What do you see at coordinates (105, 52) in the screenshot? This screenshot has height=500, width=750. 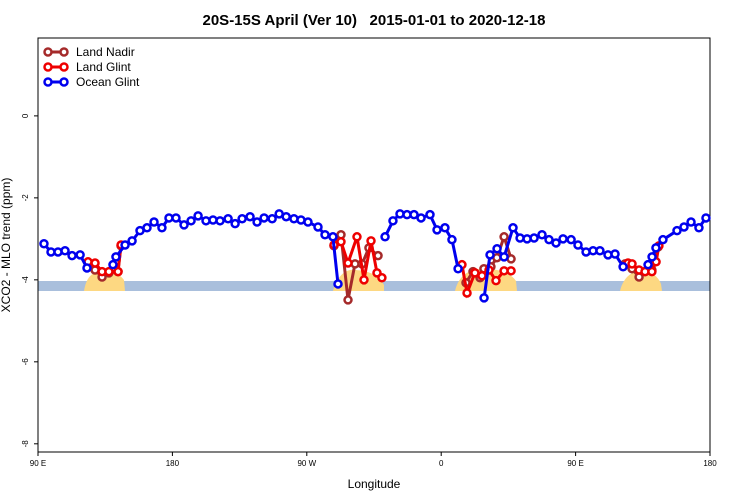 I see `legend-label: Land Nadir` at bounding box center [105, 52].